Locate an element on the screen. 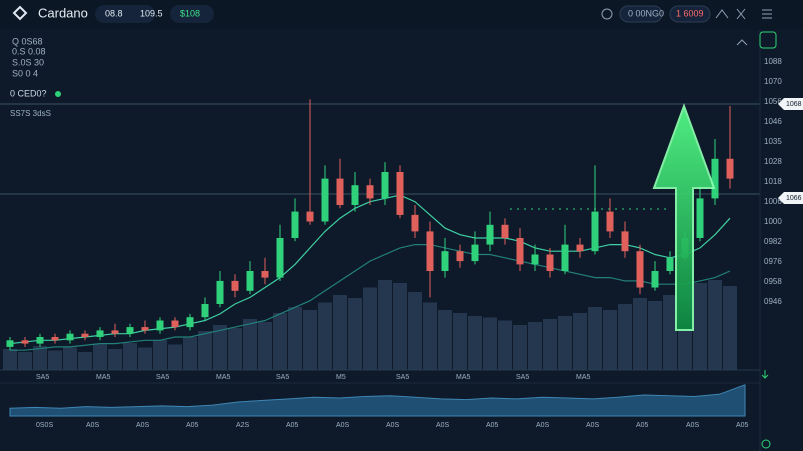 The width and height of the screenshot is (803, 451). stat: $108 is located at coordinates (190, 13).